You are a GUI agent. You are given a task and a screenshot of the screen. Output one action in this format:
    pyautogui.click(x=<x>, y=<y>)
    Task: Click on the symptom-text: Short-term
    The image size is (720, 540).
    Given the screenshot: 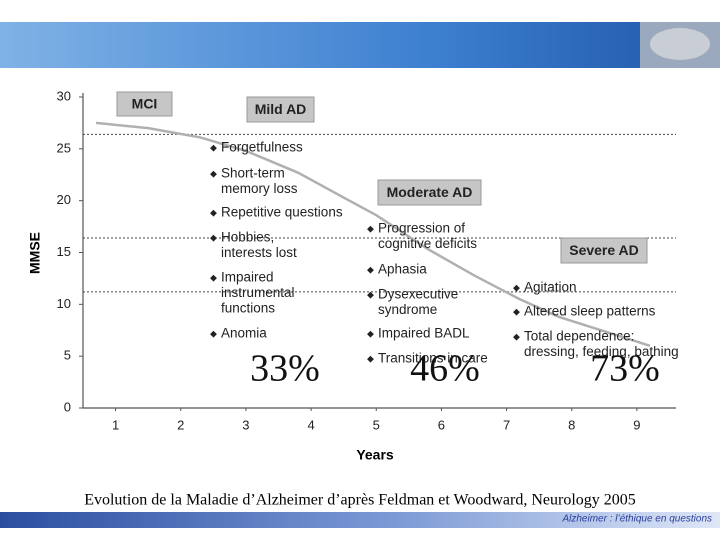 What is the action you would take?
    pyautogui.click(x=253, y=173)
    